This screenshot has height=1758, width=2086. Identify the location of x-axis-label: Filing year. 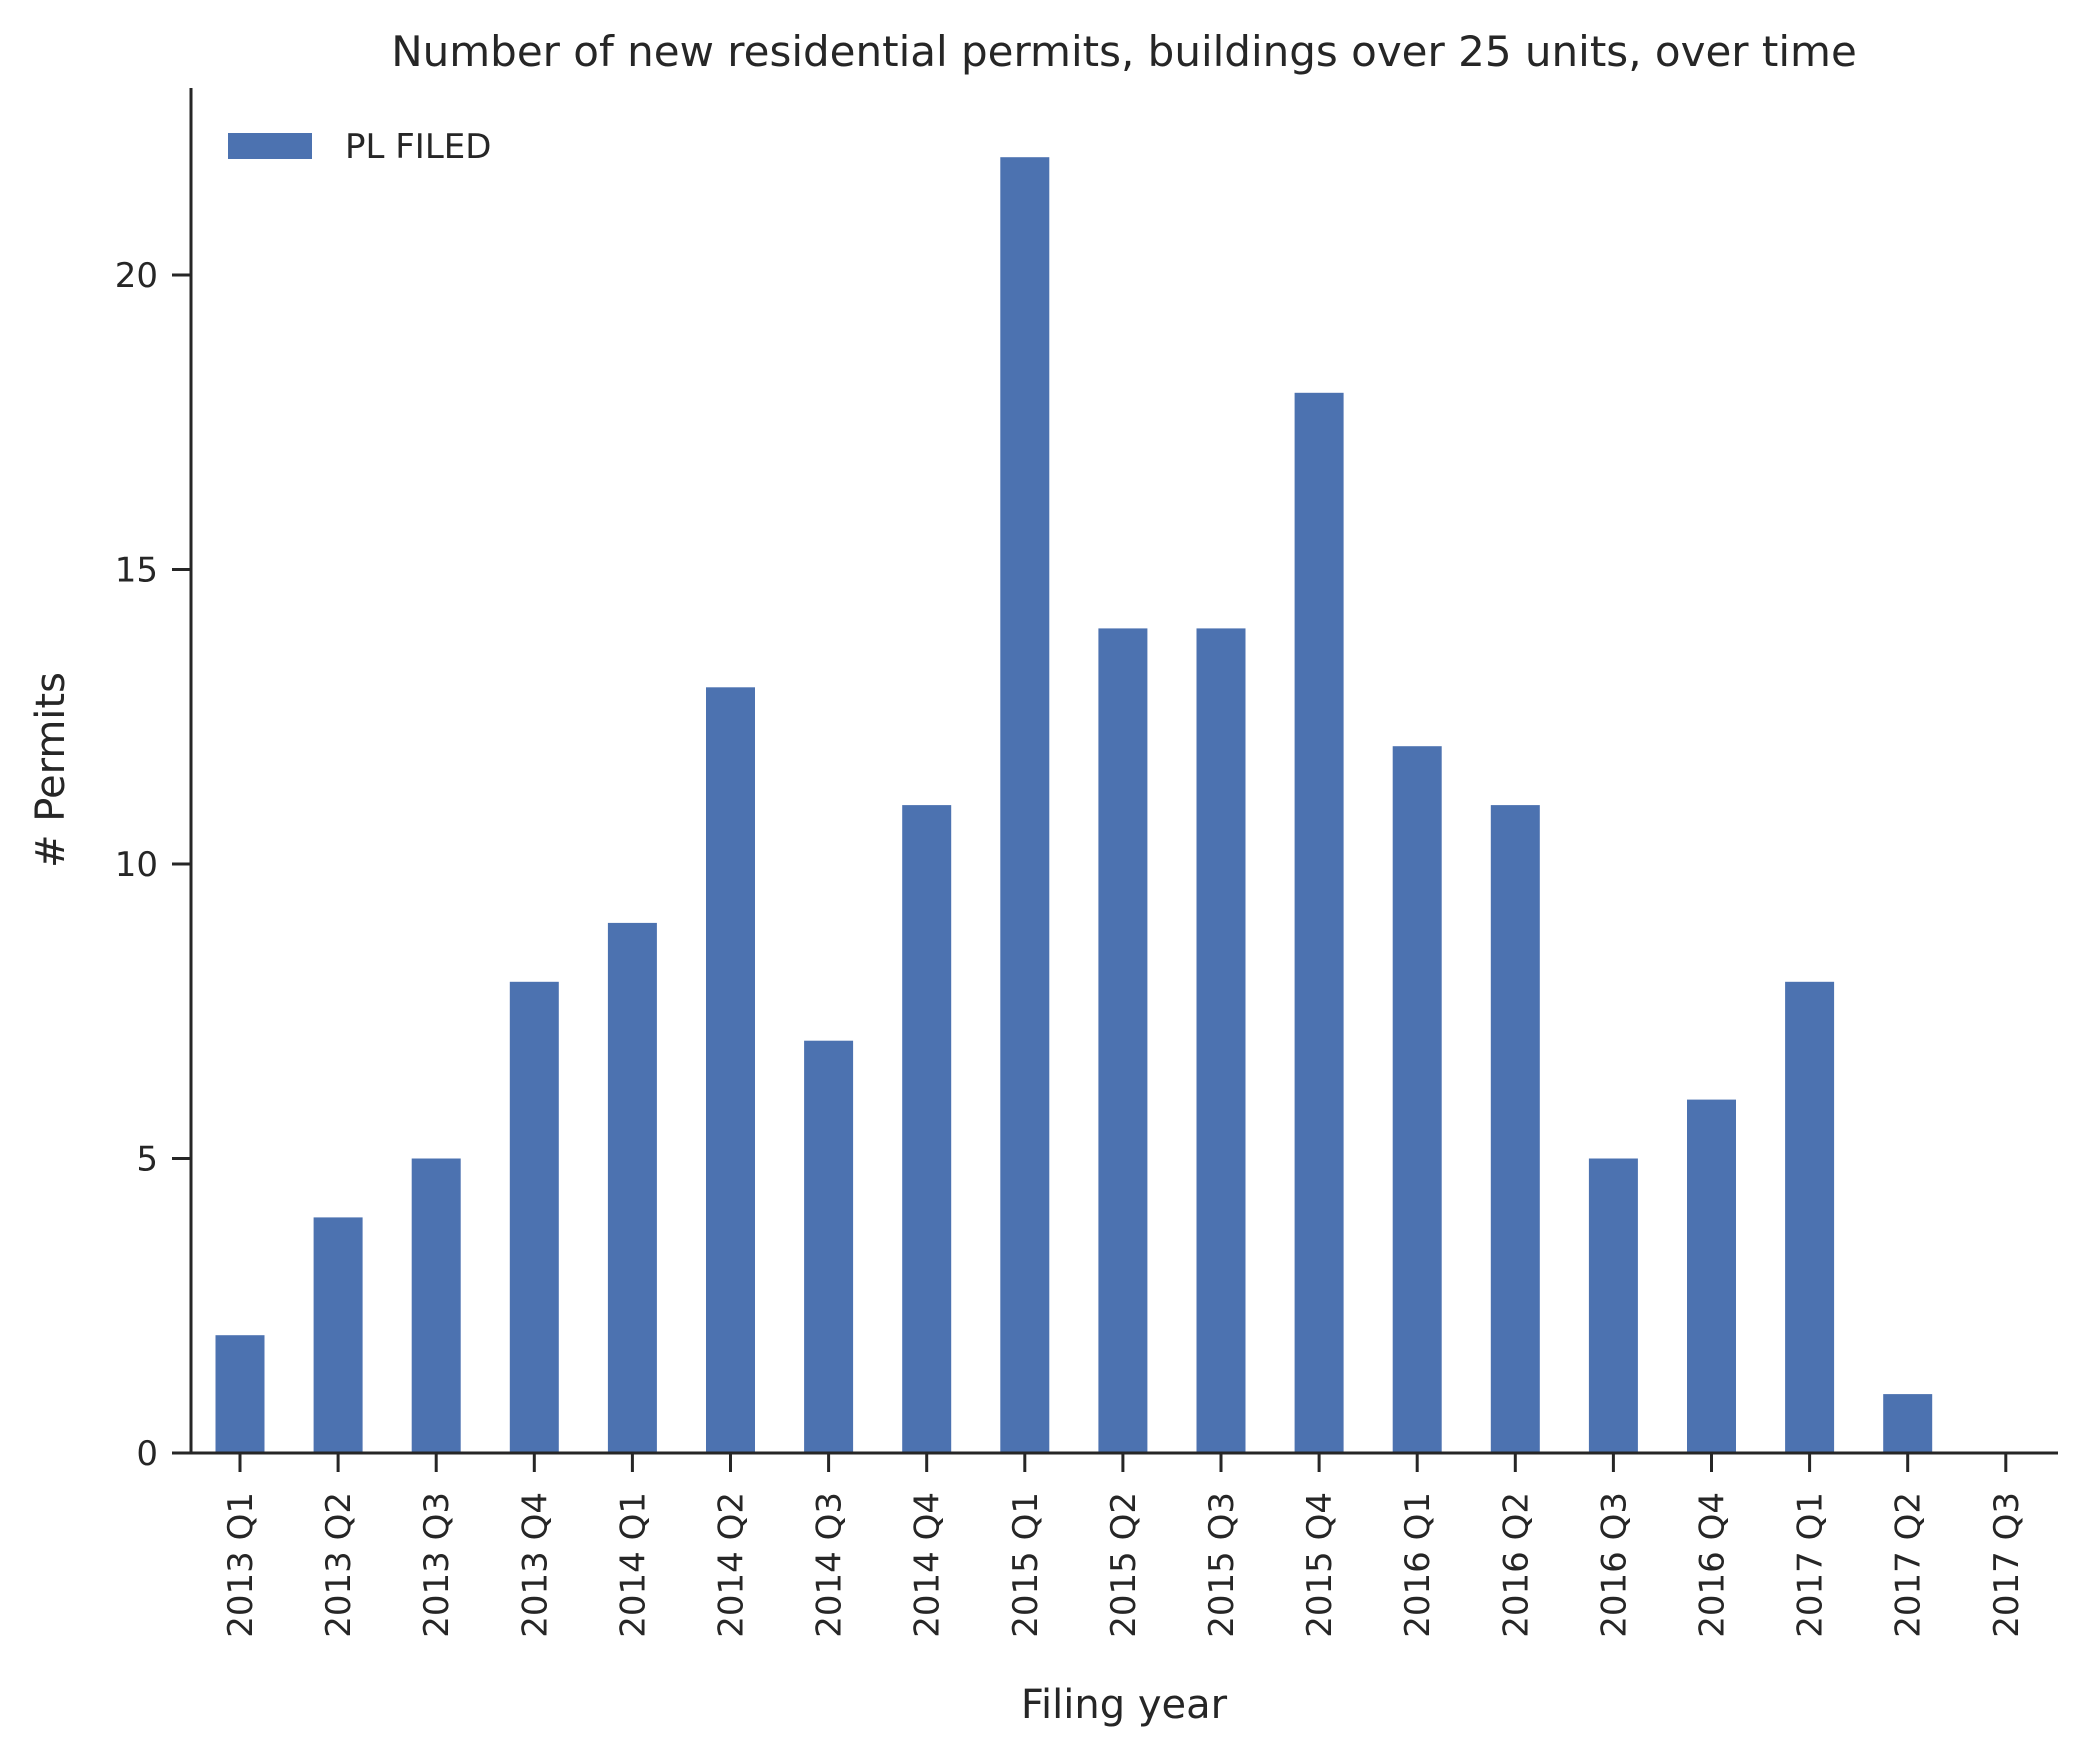
(1124, 1705).